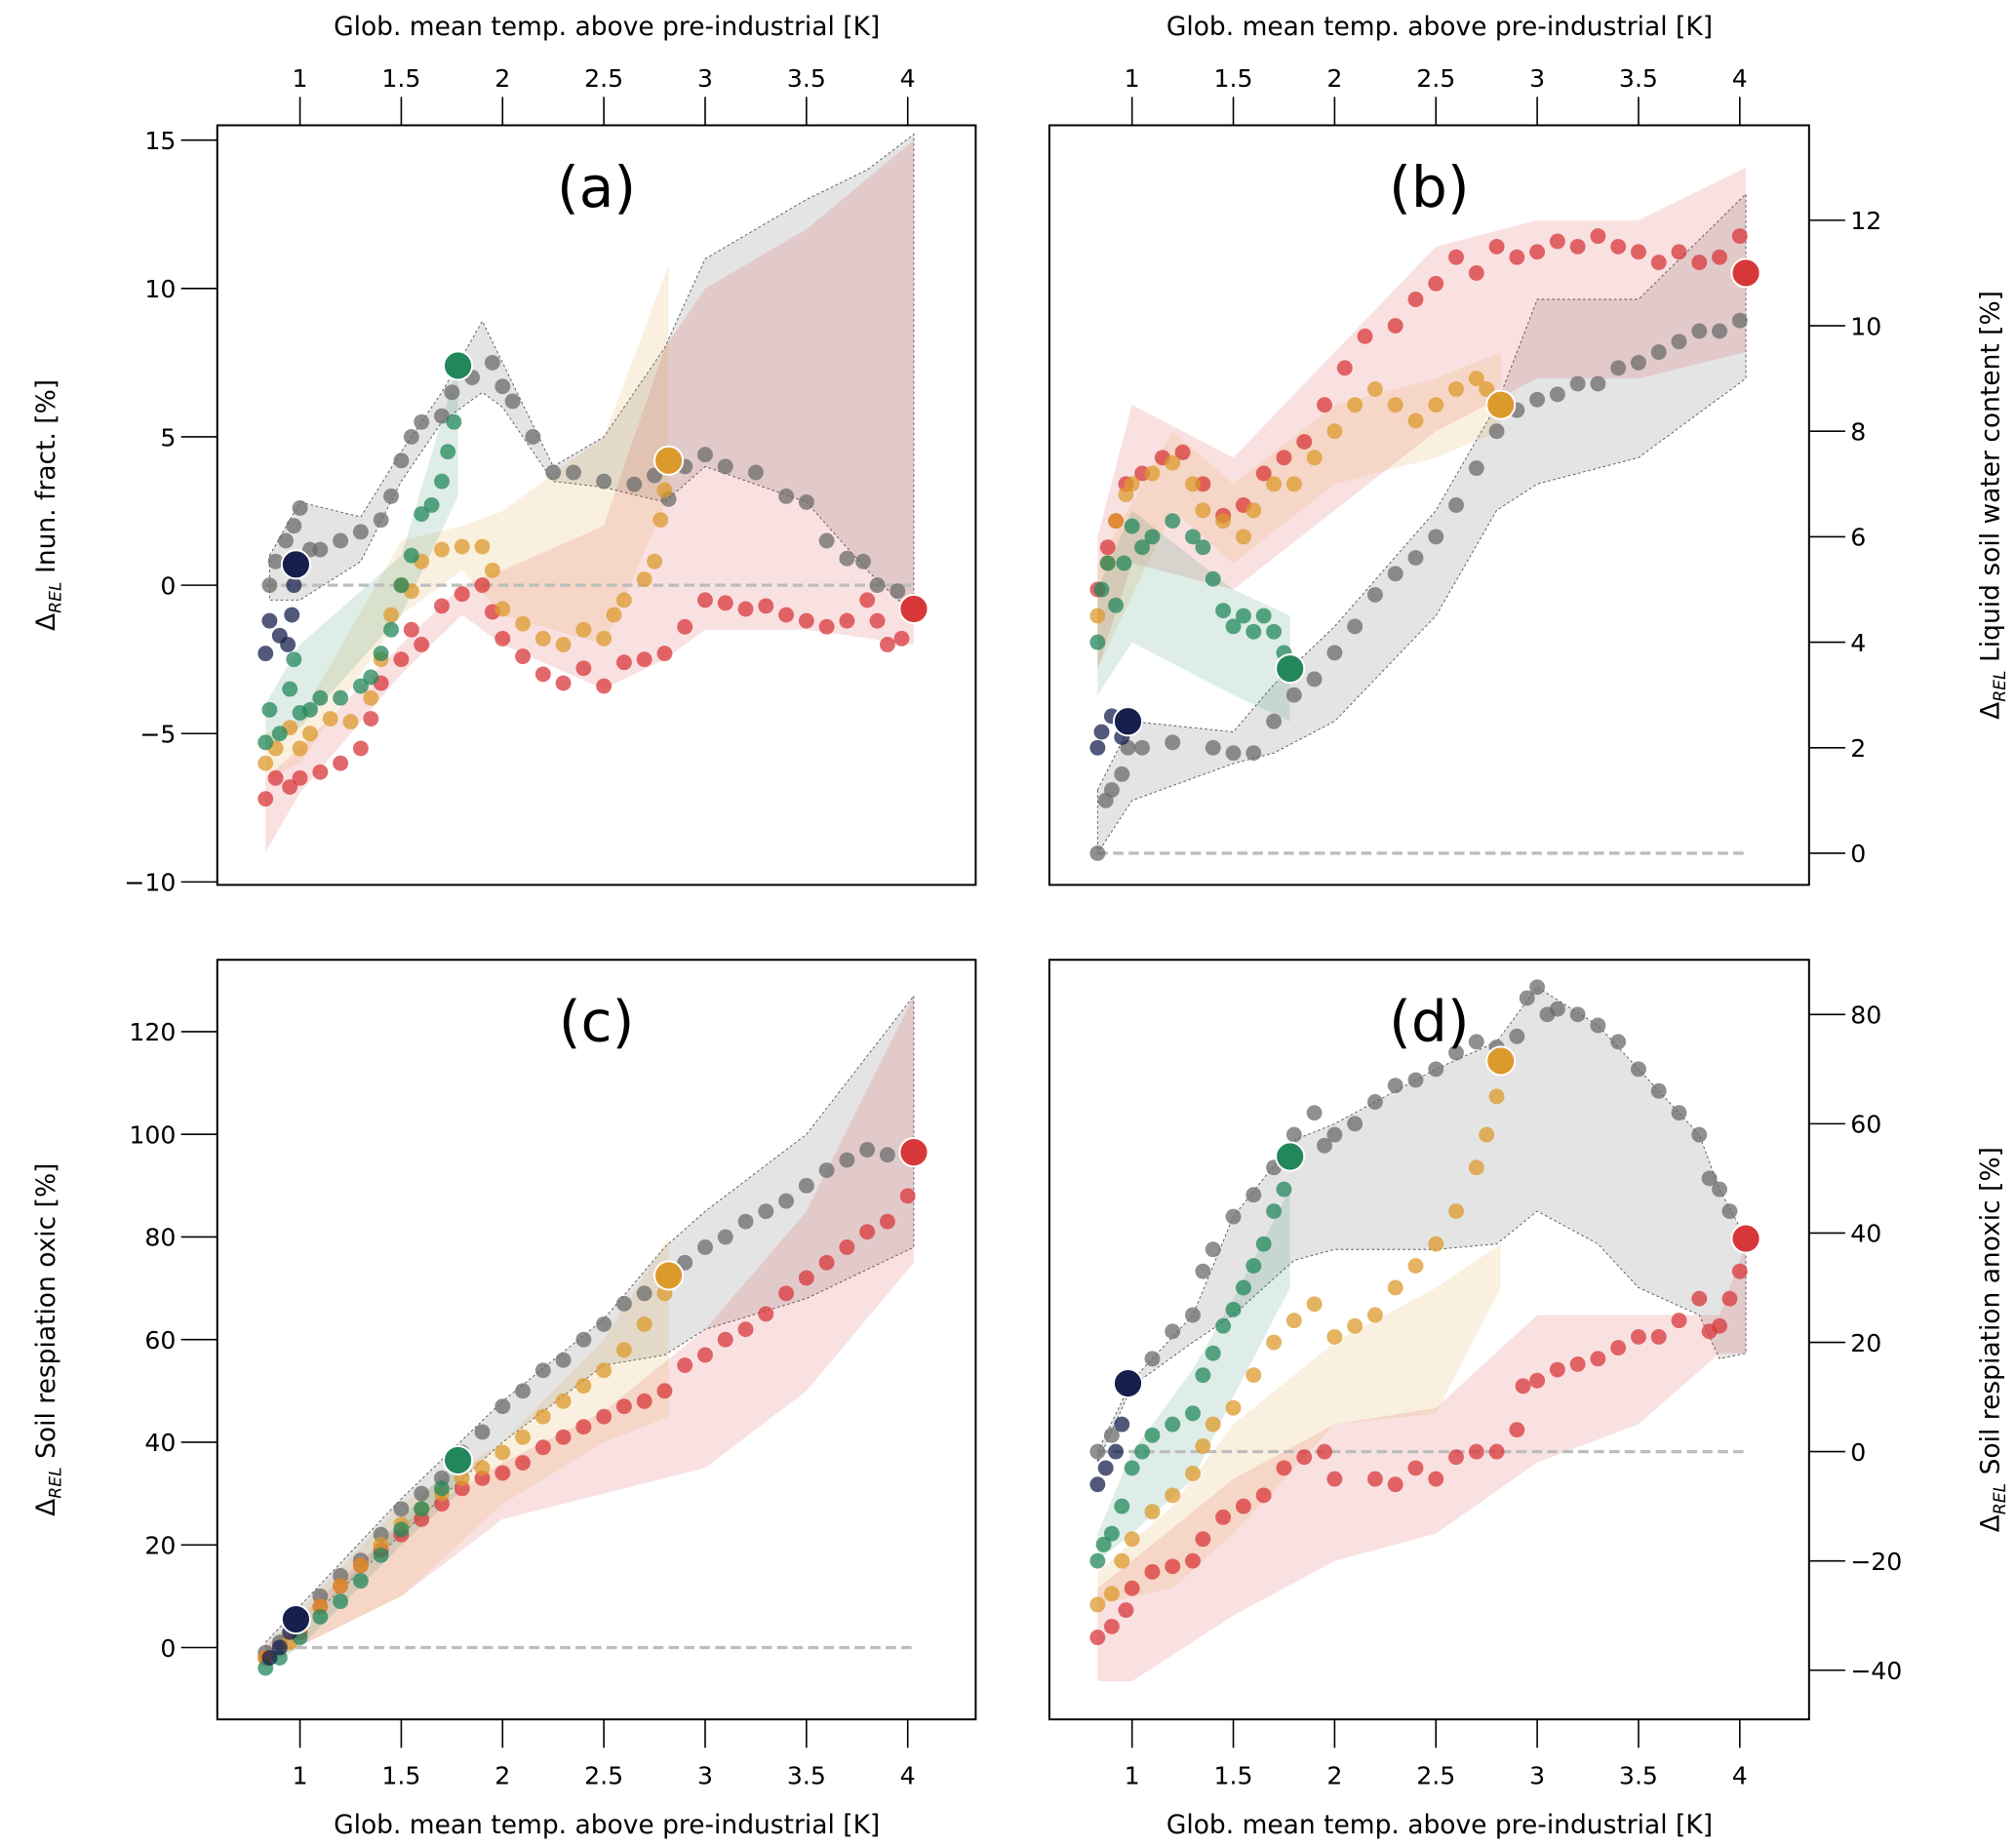 The width and height of the screenshot is (2016, 1846). I want to click on y-tick-label: 5, so click(168, 437).